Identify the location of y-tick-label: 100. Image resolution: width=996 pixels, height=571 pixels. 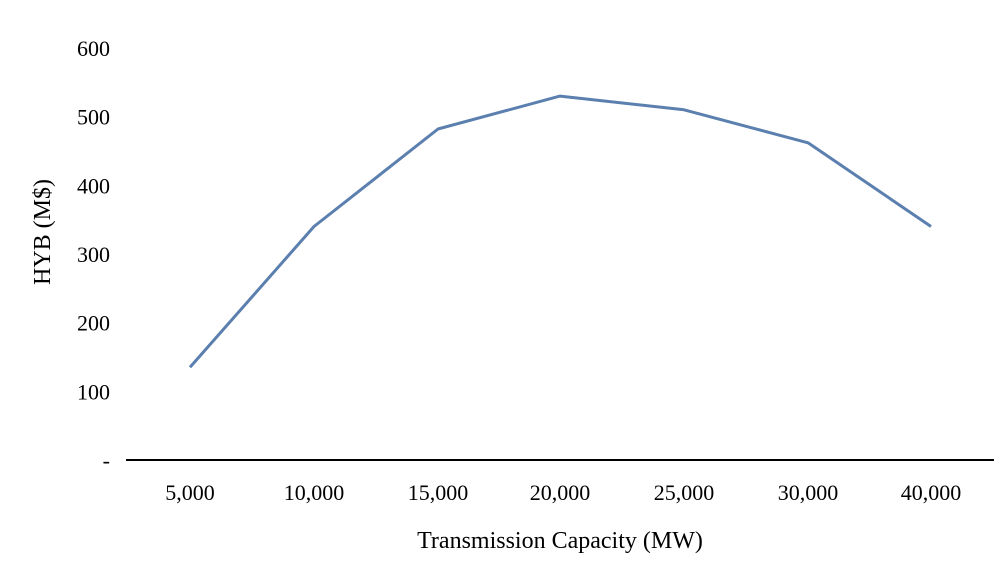
(93, 391).